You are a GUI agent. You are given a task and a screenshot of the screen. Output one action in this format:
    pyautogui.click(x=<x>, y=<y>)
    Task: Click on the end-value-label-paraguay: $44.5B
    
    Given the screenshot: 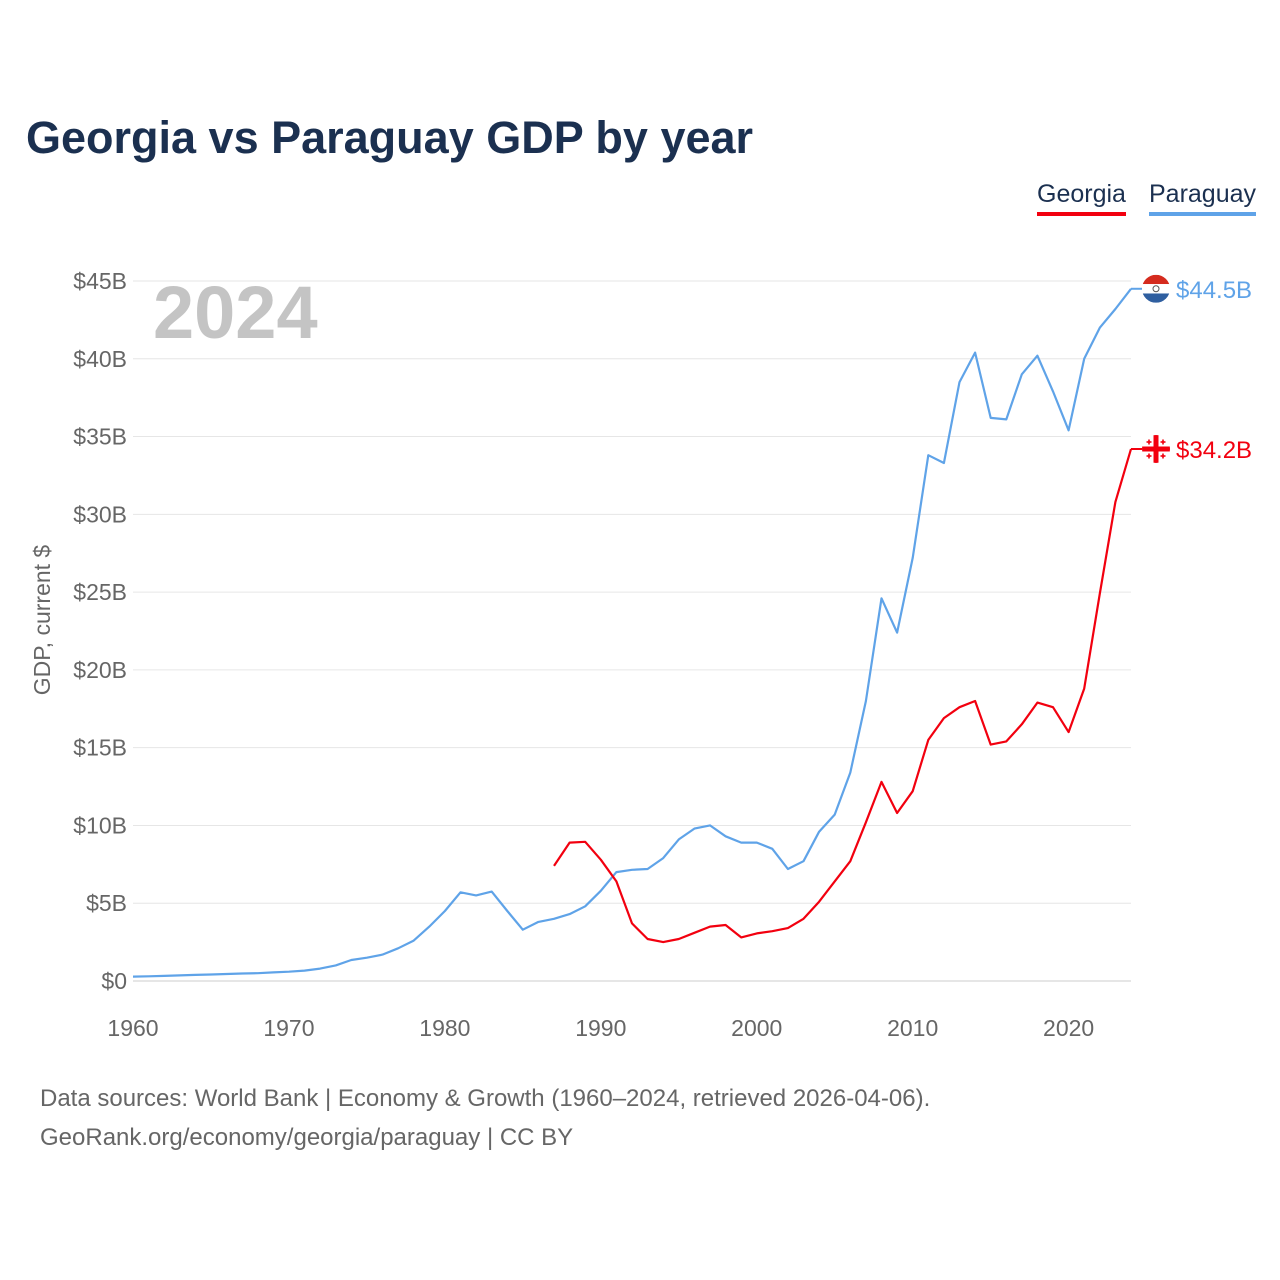 What is the action you would take?
    pyautogui.click(x=1214, y=290)
    